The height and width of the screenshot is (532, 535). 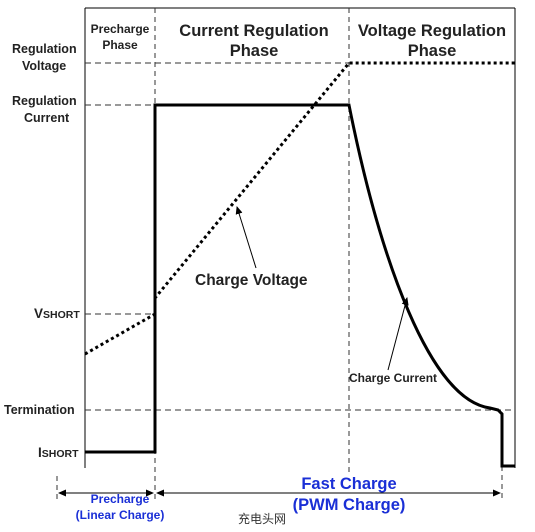 What do you see at coordinates (262, 518) in the screenshot?
I see `watermark-text: 充电头网` at bounding box center [262, 518].